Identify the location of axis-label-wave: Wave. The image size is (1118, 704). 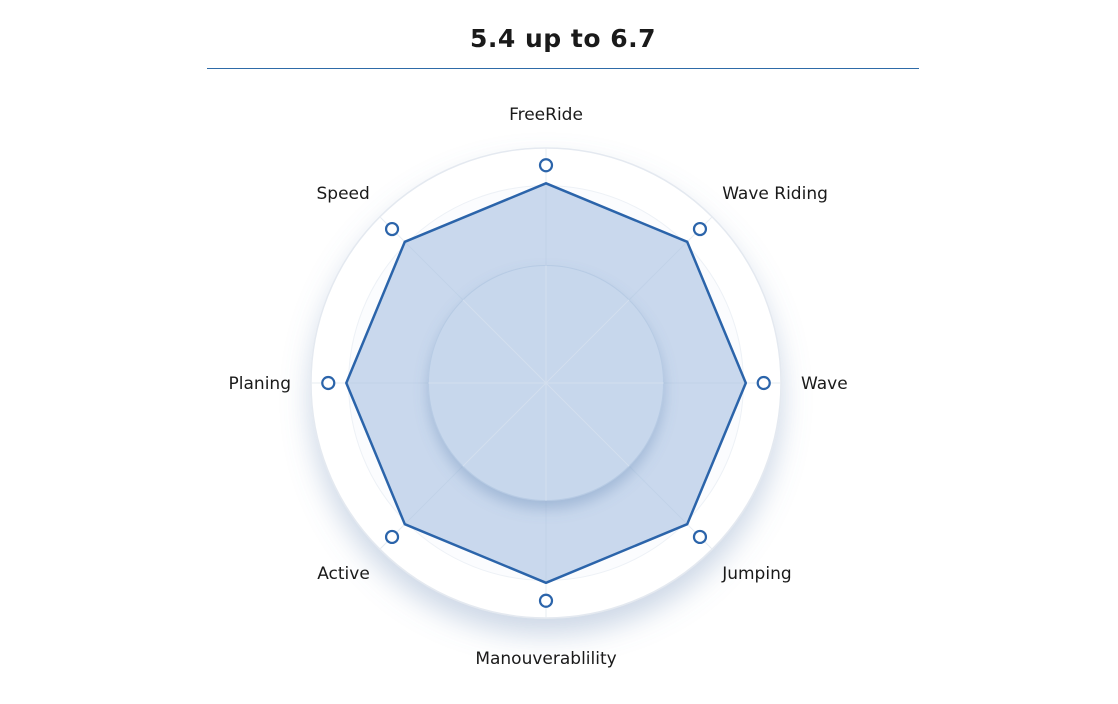
(824, 384).